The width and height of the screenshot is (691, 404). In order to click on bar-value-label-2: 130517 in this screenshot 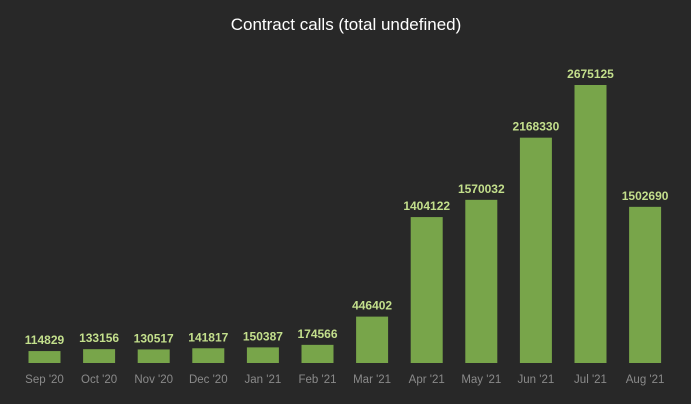, I will do `click(154, 338)`.